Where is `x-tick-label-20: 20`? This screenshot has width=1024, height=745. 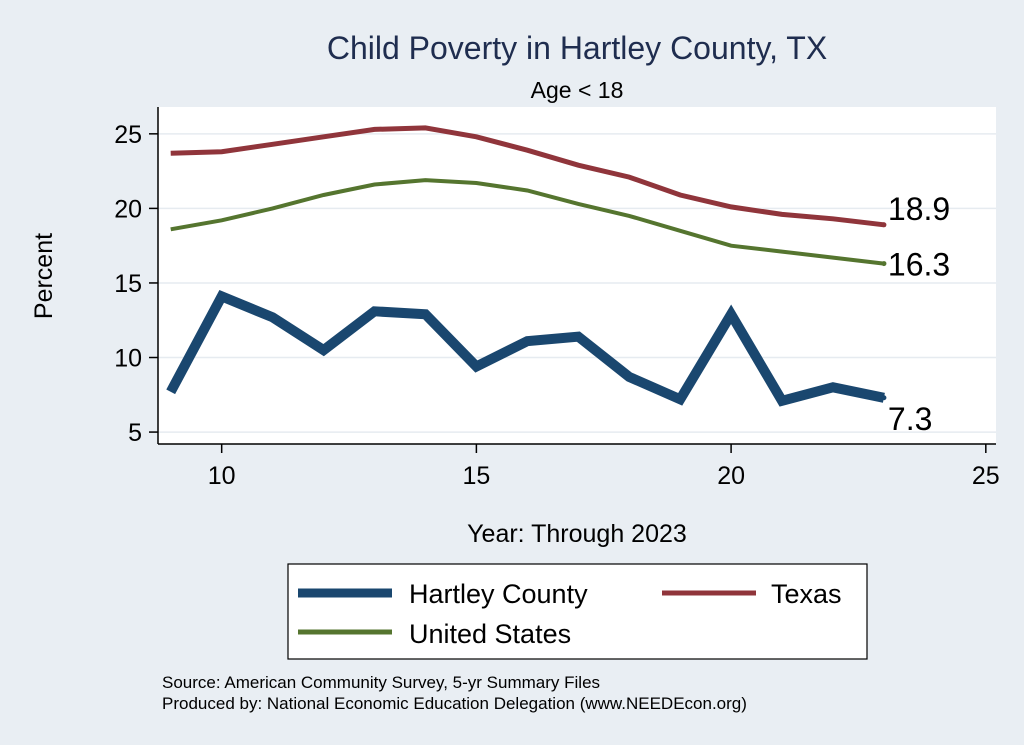
x-tick-label-20: 20 is located at coordinates (731, 476).